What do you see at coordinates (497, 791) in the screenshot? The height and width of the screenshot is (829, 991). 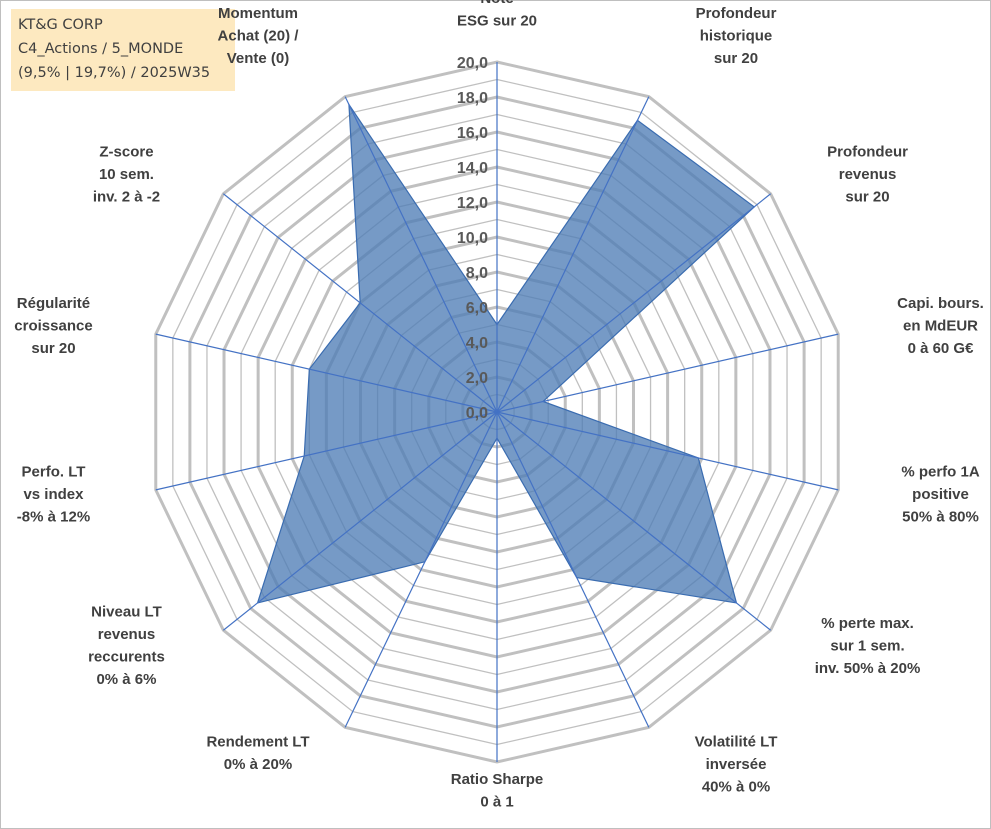 I see `axis-label: Ratio Sharpe 0 à 1` at bounding box center [497, 791].